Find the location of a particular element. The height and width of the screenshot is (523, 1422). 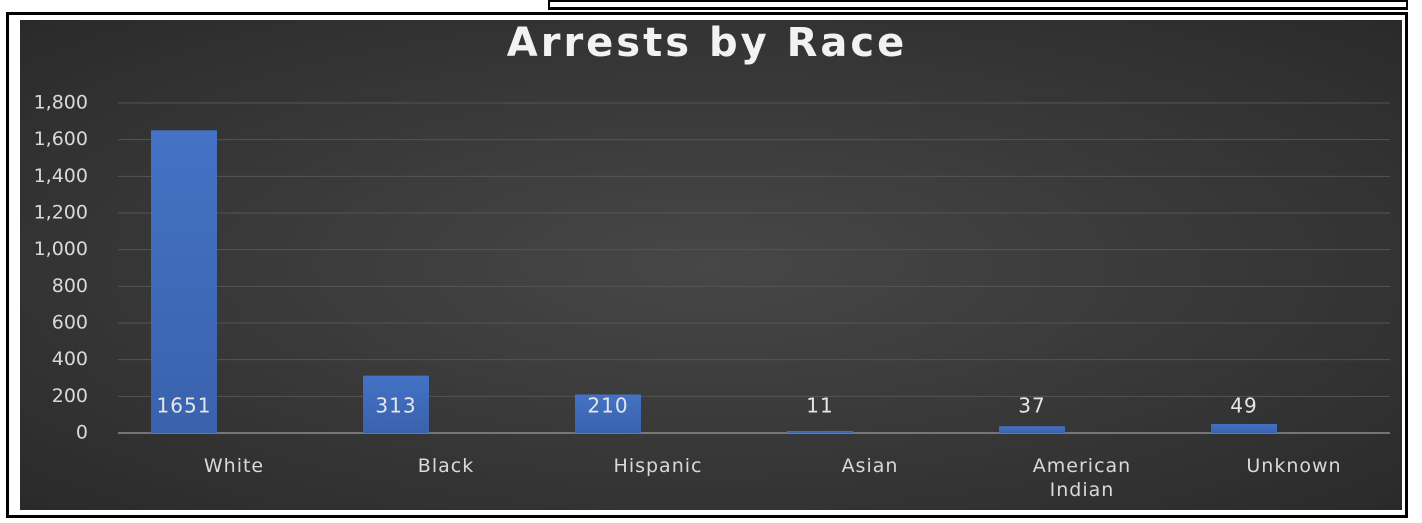

x-tick-label: Unknown is located at coordinates (1294, 466).